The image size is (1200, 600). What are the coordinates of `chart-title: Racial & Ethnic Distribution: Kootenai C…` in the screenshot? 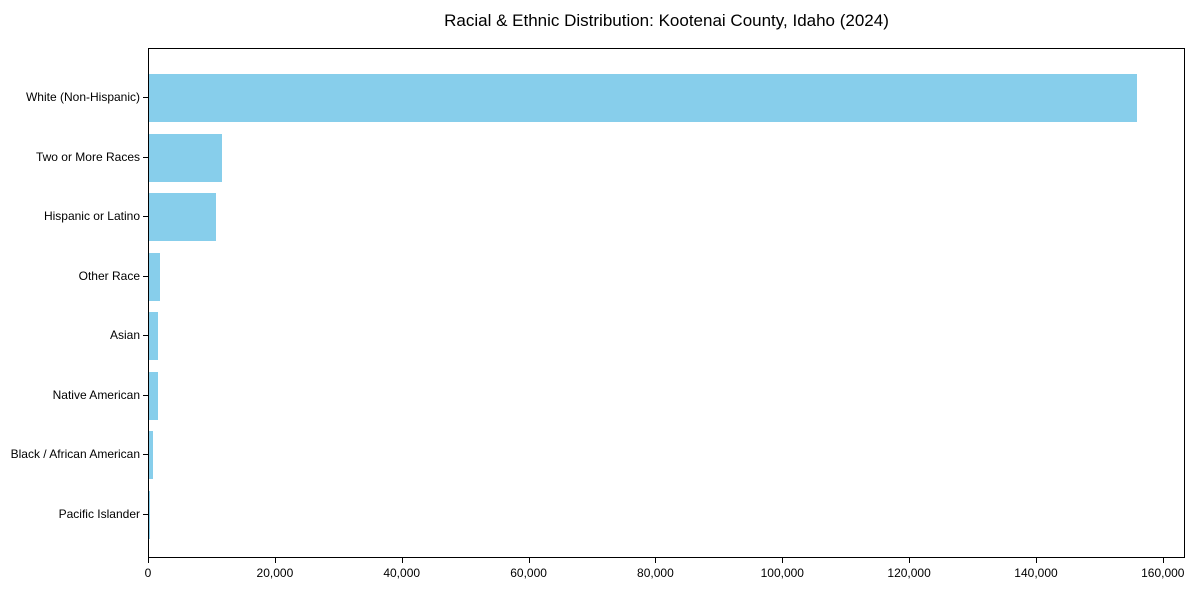 It's located at (666, 20).